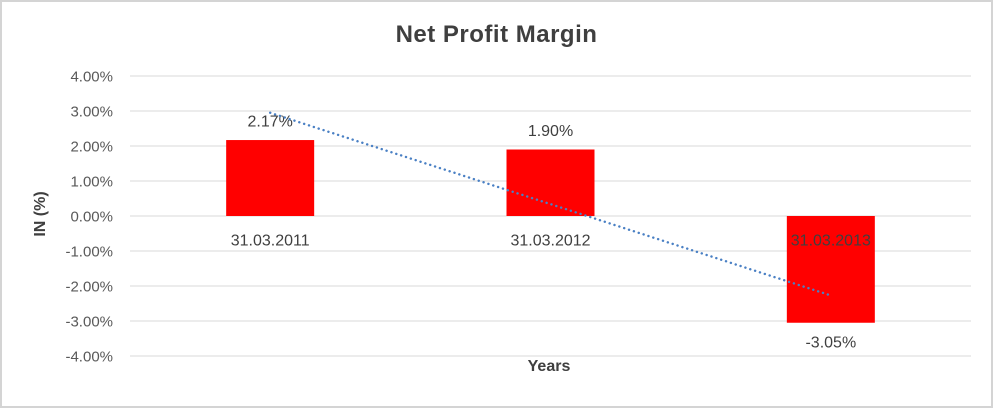  I want to click on data-label: 1.90%, so click(550, 131).